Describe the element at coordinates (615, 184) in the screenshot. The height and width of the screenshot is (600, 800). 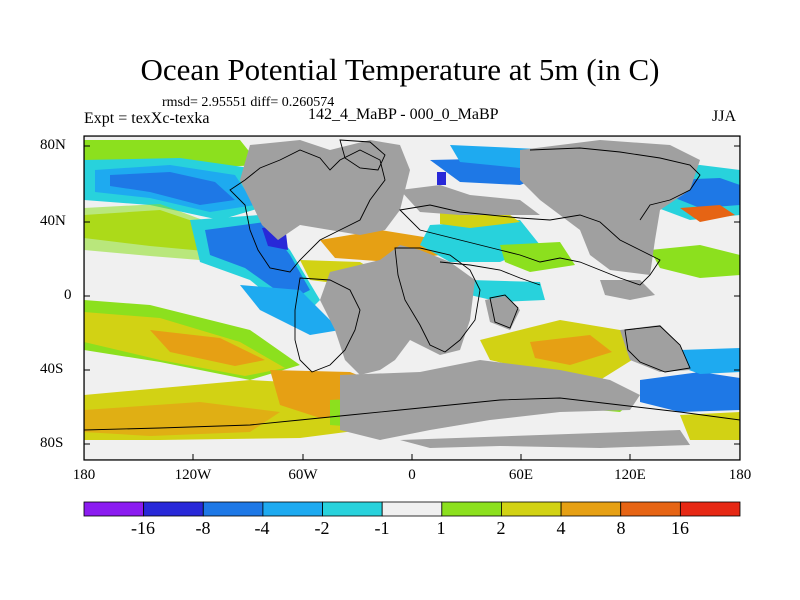
I see `coastline-siberia` at that location.